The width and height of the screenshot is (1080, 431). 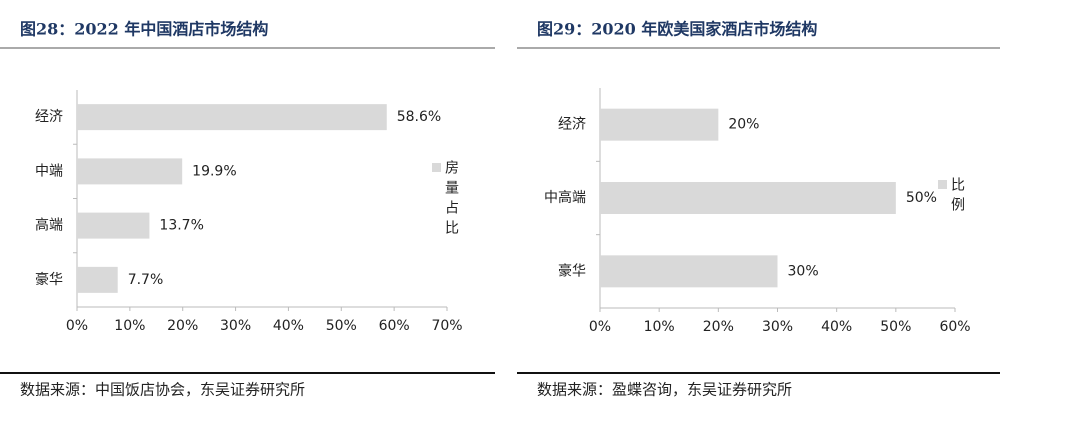 What do you see at coordinates (214, 171) in the screenshot?
I see `value-label: 19.9%` at bounding box center [214, 171].